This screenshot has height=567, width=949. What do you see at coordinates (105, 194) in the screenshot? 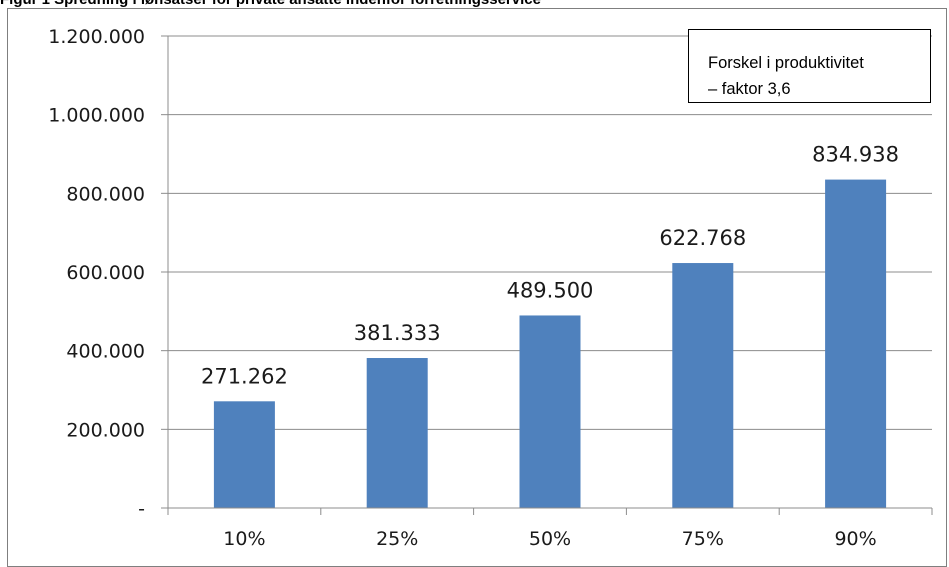
I see `y-tick-label: 800.000` at bounding box center [105, 194].